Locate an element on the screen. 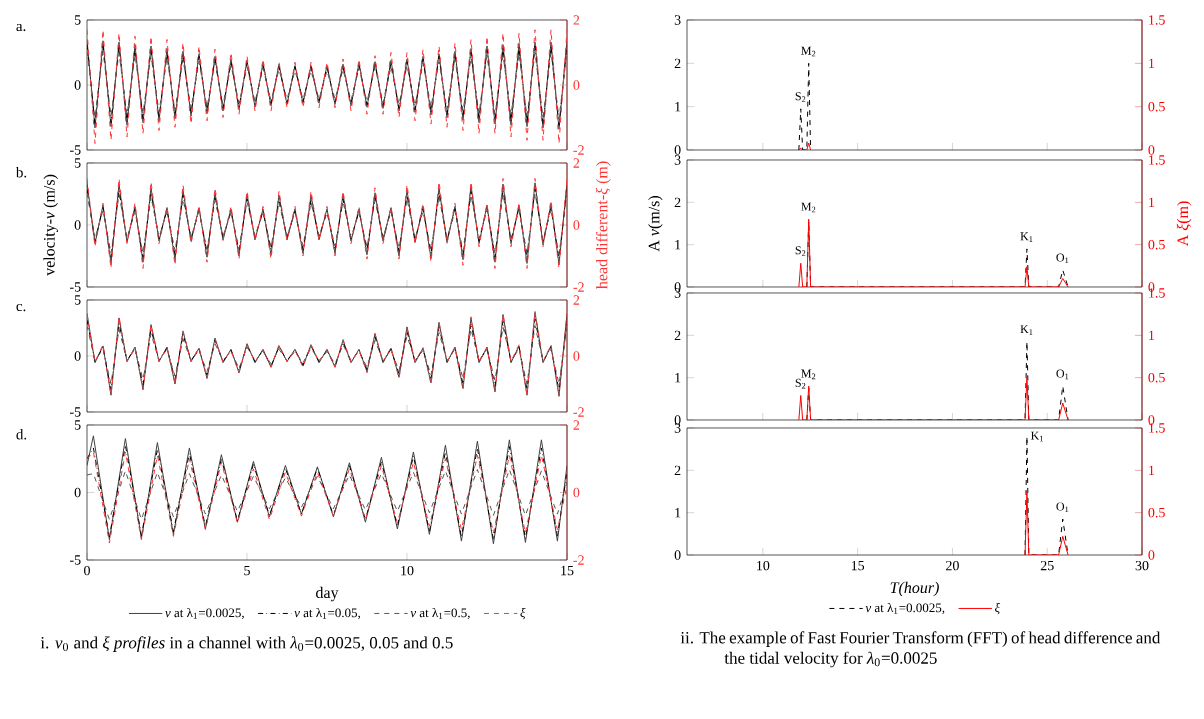 This screenshot has height=719, width=1204. chart-title: d. is located at coordinates (21, 434).